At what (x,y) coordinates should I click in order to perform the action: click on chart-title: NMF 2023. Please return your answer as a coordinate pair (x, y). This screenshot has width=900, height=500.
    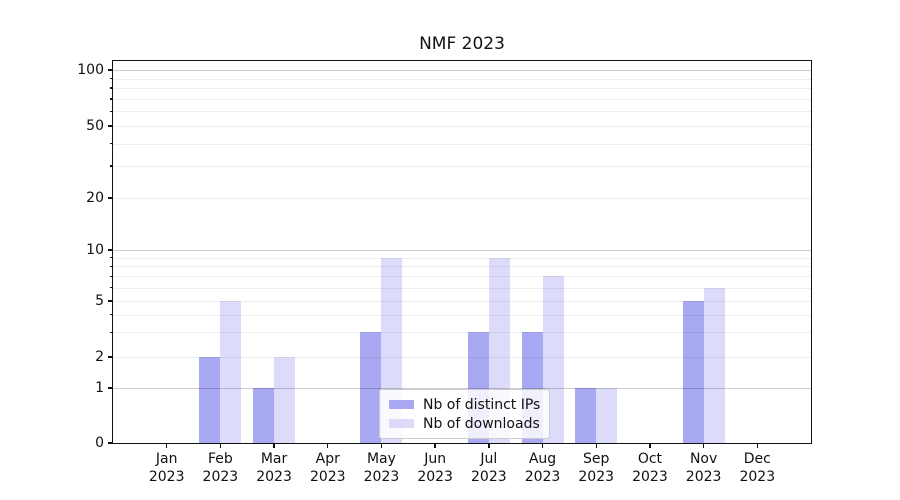
    Looking at the image, I should click on (462, 44).